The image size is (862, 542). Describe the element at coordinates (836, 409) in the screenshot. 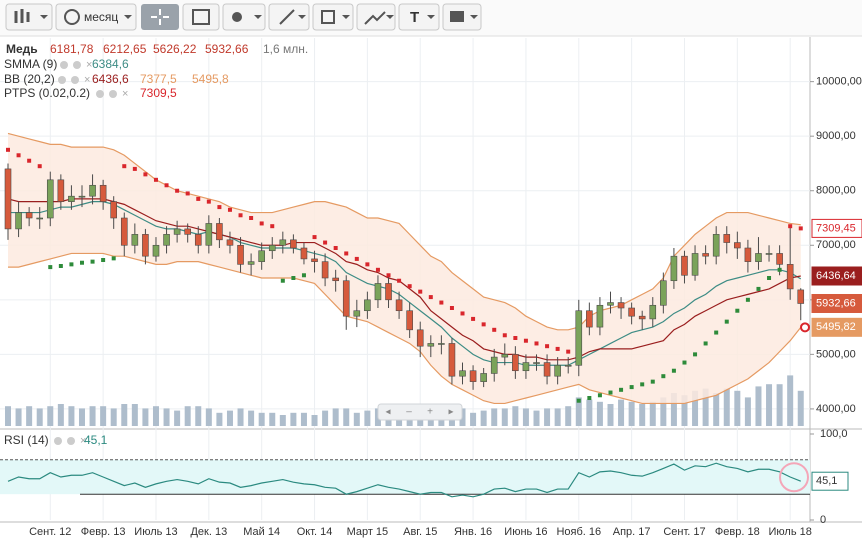

I see `y-tick-label: 4000,00` at that location.